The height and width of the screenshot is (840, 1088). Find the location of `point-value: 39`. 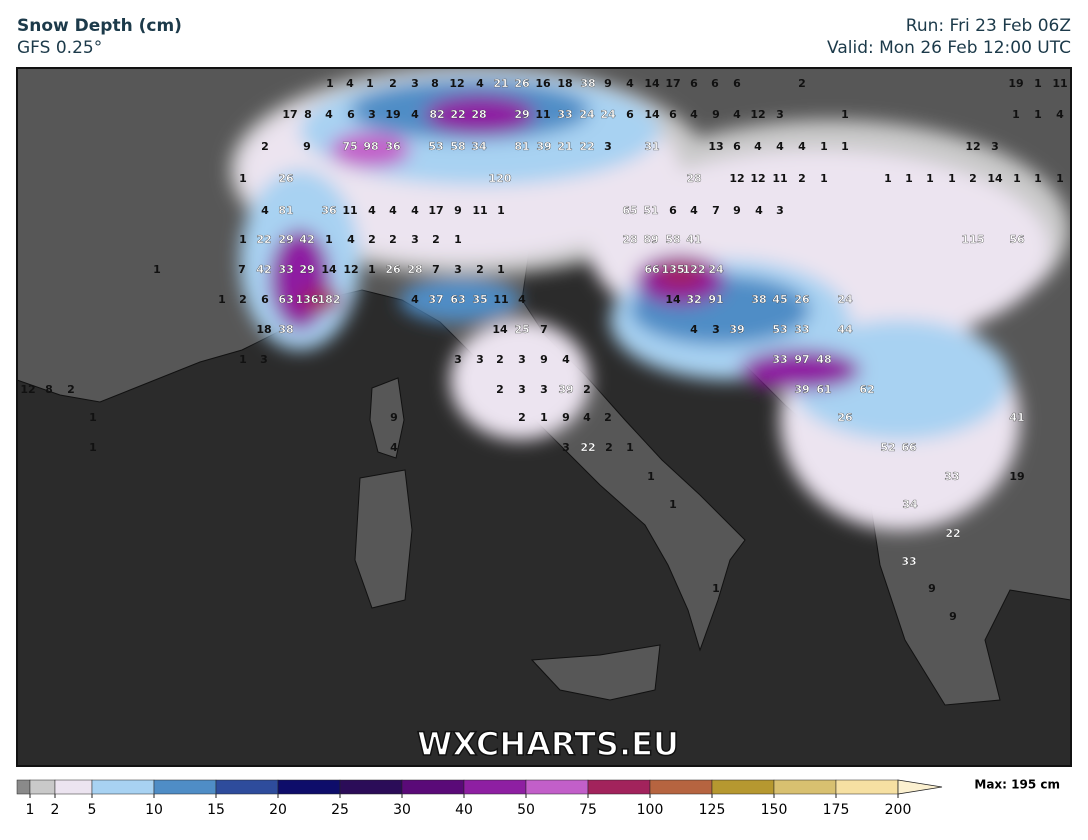

point-value: 39 is located at coordinates (736, 329).